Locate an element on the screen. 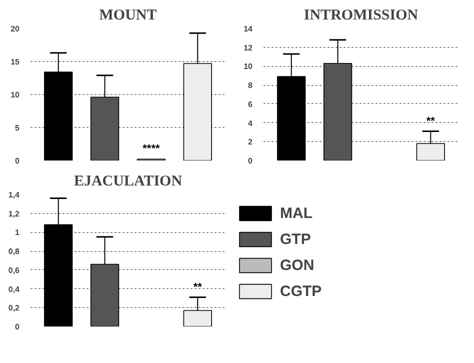 The height and width of the screenshot is (363, 474). y-tick-label: 1,2 is located at coordinates (14, 213).